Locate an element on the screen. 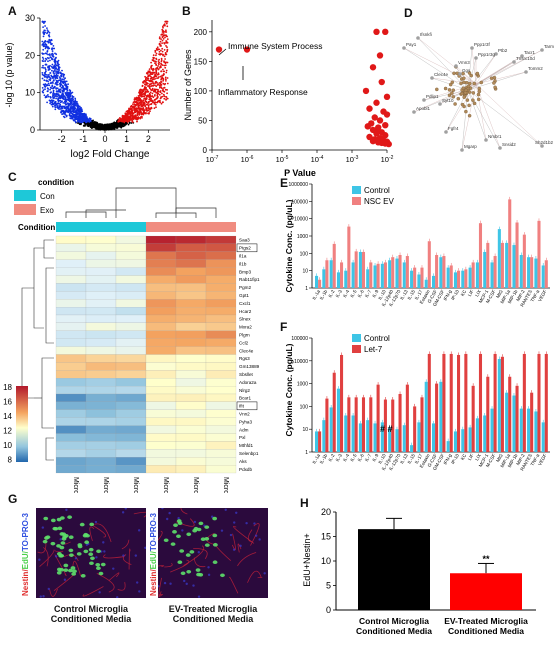 This screenshot has width=554, height=655. heatmap-gene-label: Pyha3 is located at coordinates (245, 421).